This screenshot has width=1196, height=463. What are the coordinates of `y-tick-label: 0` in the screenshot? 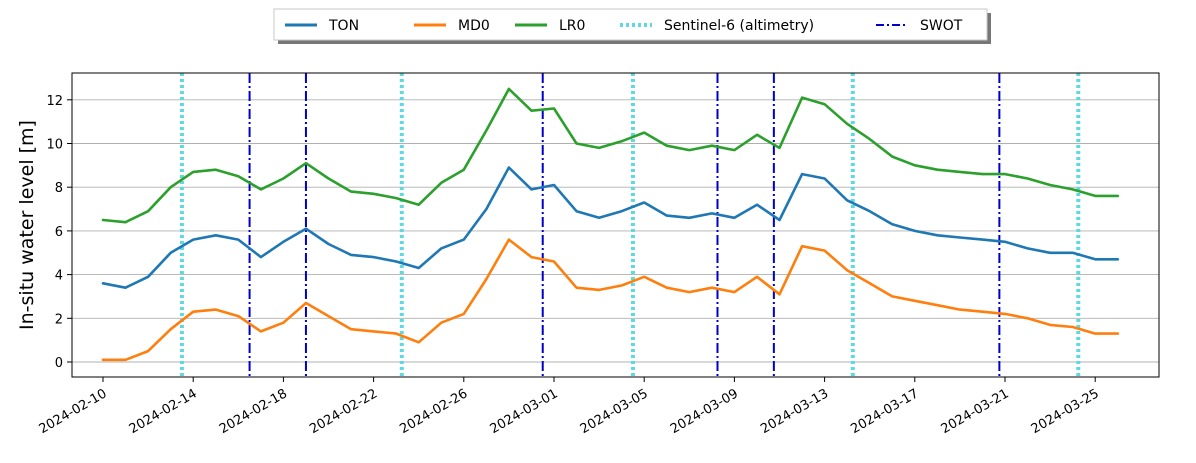 It's located at (59, 363).